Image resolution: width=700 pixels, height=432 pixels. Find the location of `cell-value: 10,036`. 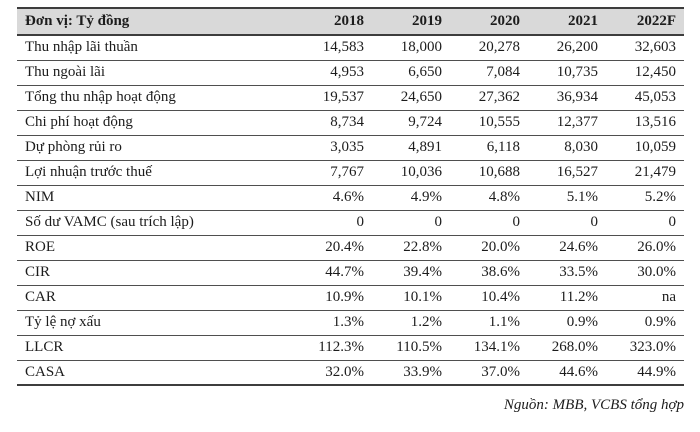

cell-value: 10,036 is located at coordinates (411, 173).